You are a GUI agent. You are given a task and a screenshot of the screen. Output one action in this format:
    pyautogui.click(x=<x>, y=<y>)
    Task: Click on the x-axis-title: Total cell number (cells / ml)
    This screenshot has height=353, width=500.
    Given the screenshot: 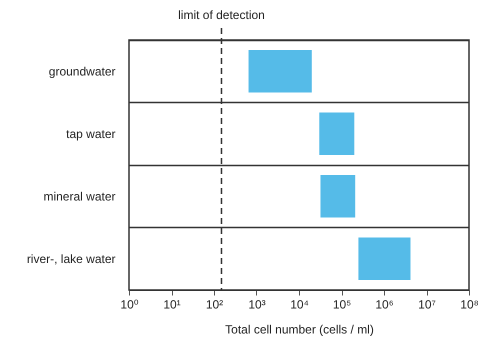 What is the action you would take?
    pyautogui.click(x=299, y=329)
    